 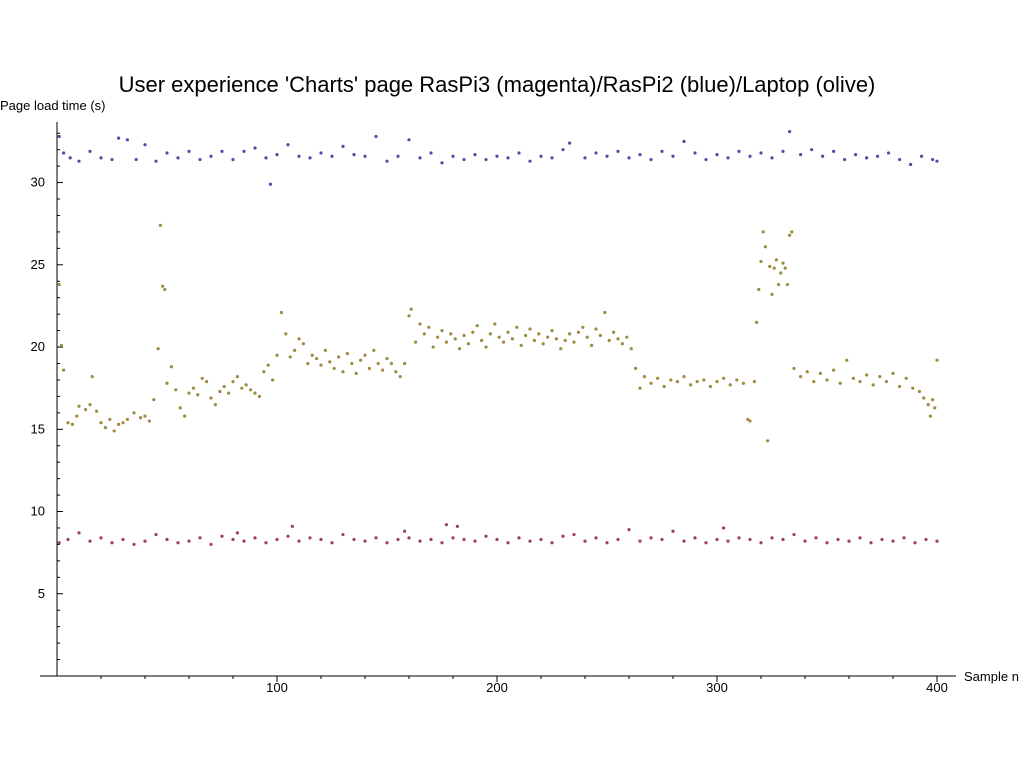 What do you see at coordinates (38, 511) in the screenshot?
I see `y-tick-label: 10` at bounding box center [38, 511].